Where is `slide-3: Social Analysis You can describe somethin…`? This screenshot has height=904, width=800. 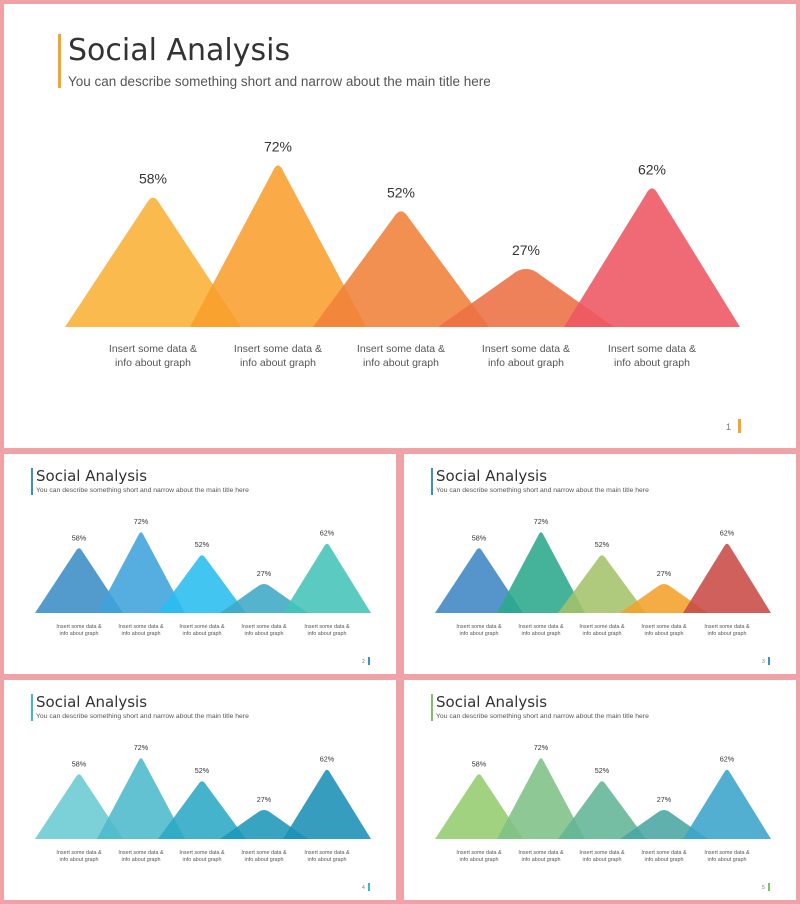 slide-3: Social Analysis You can describe somethin… is located at coordinates (600, 564).